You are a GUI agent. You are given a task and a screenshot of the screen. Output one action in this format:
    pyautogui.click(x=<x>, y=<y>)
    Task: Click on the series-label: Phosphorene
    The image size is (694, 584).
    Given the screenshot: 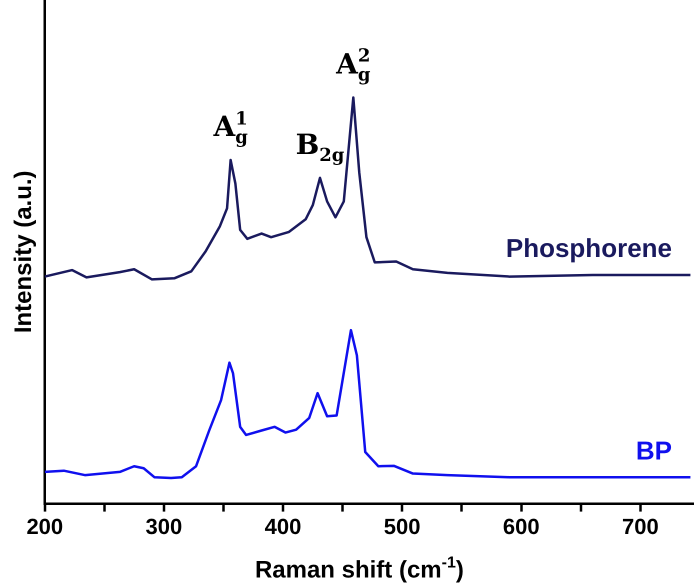 What is the action you would take?
    pyautogui.click(x=589, y=248)
    